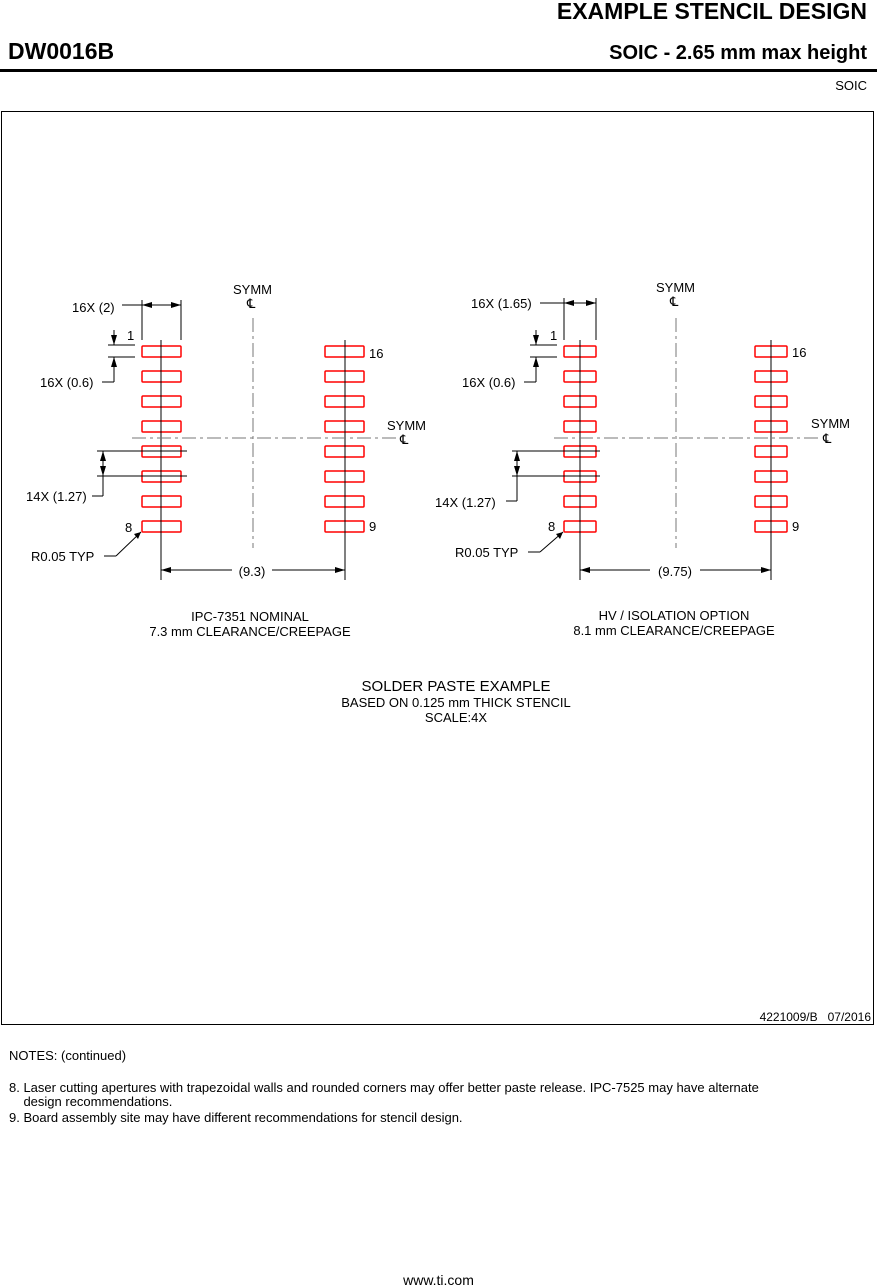  What do you see at coordinates (250, 631) in the screenshot?
I see `left-caption-2: 7.3 mm CLEARANCE/CREEPAGE` at bounding box center [250, 631].